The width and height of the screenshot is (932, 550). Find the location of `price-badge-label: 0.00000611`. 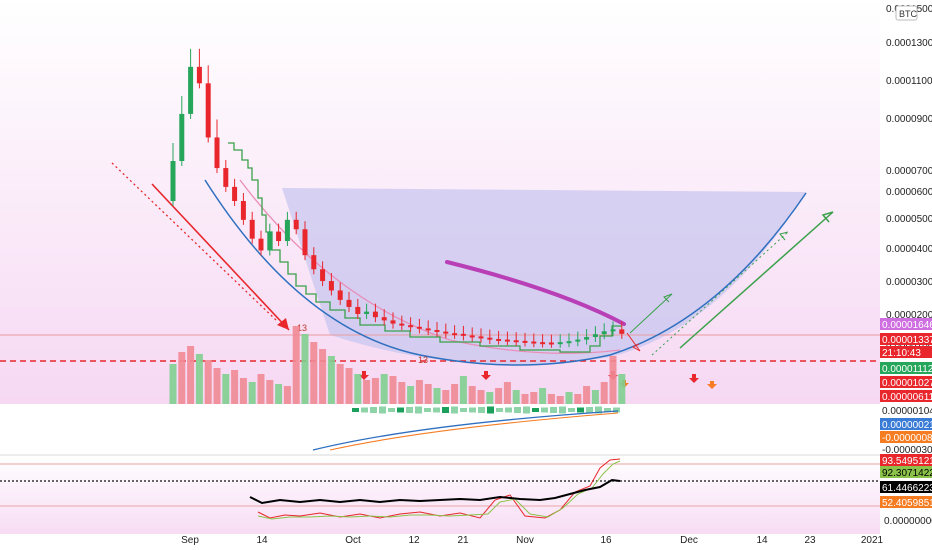

price-badge-label: 0.00000611 is located at coordinates (907, 397).